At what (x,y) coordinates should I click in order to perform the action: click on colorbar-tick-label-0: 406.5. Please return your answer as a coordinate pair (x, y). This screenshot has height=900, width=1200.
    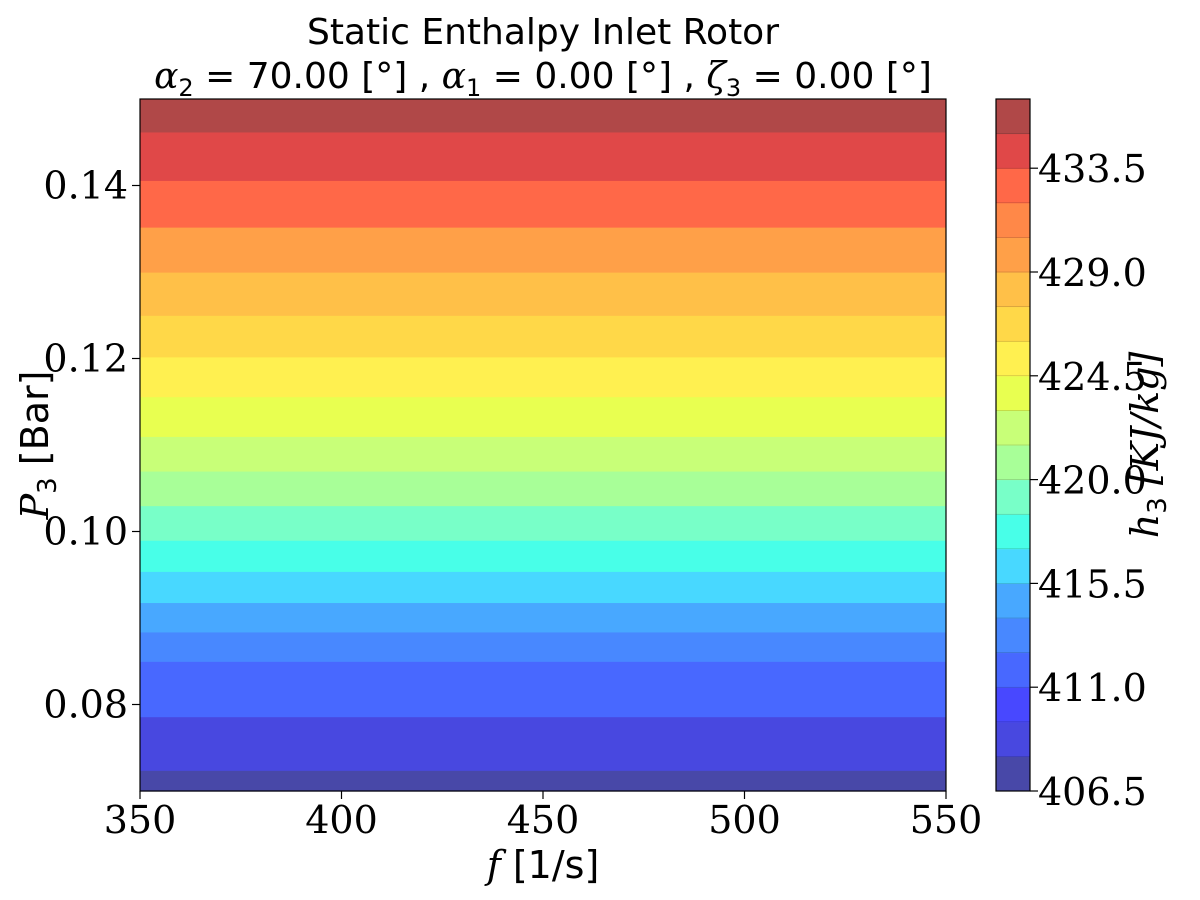
    Looking at the image, I should click on (1092, 792).